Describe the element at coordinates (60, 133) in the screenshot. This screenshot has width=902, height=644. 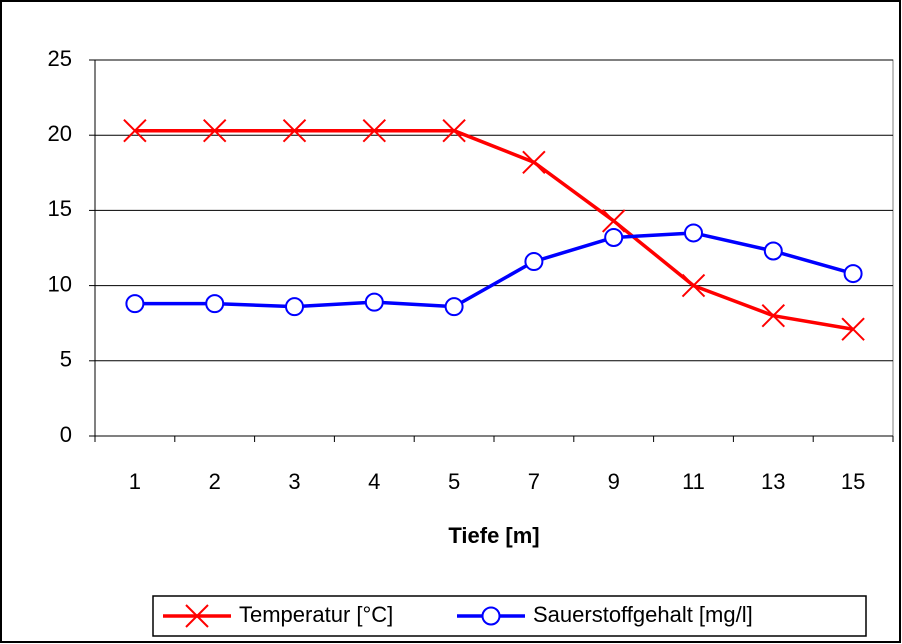
I see `y-tick-label: 20` at that location.